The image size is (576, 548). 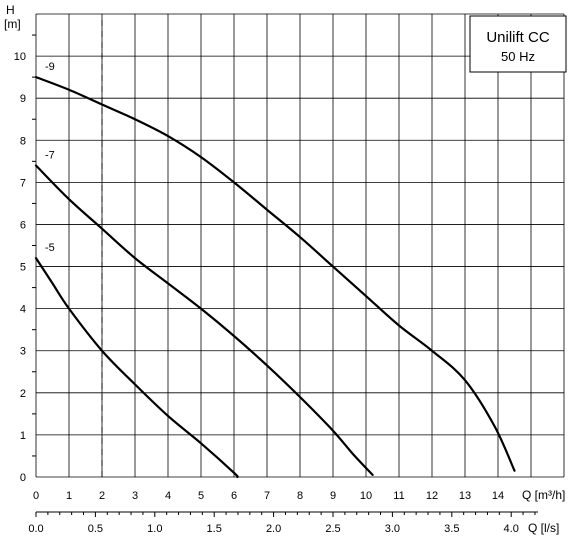 What do you see at coordinates (154, 529) in the screenshot?
I see `x2-tick-label: 1.0` at bounding box center [154, 529].